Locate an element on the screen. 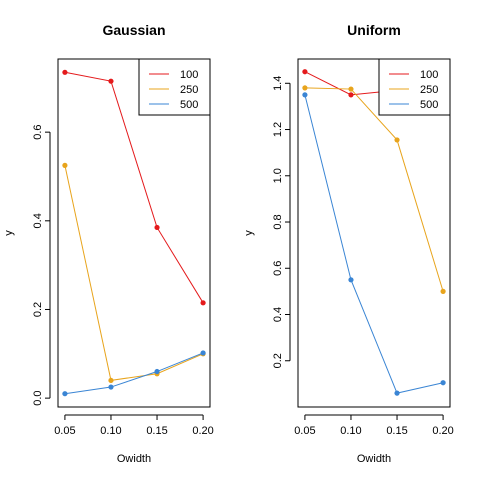 This screenshot has width=480, height=480. y-tick-label: 1.4 is located at coordinates (278, 83).